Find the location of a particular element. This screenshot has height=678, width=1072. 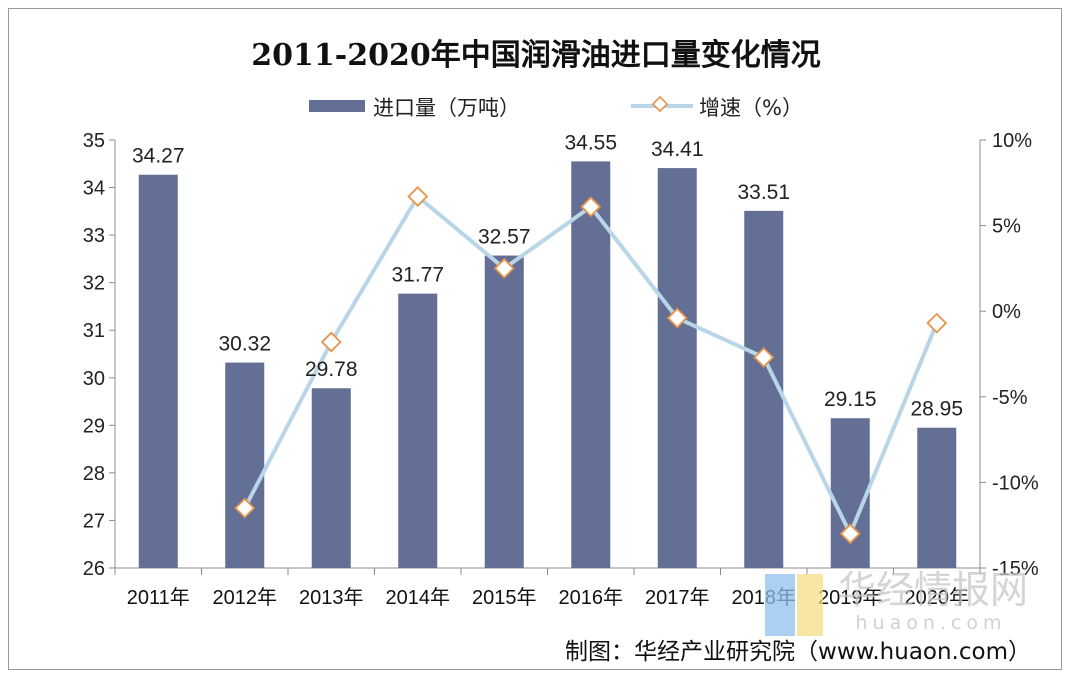

y-left-tick-label: 32 is located at coordinates (94, 284).